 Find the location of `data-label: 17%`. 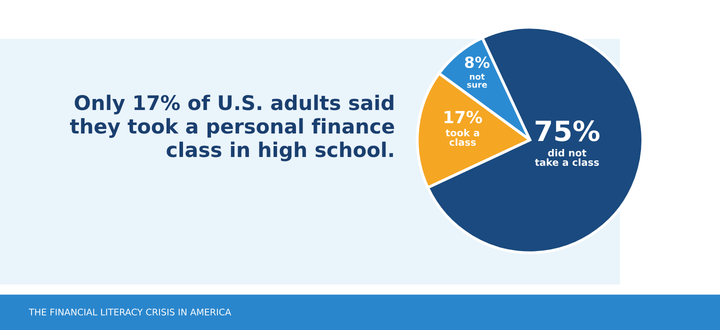

data-label: 17% is located at coordinates (463, 117).